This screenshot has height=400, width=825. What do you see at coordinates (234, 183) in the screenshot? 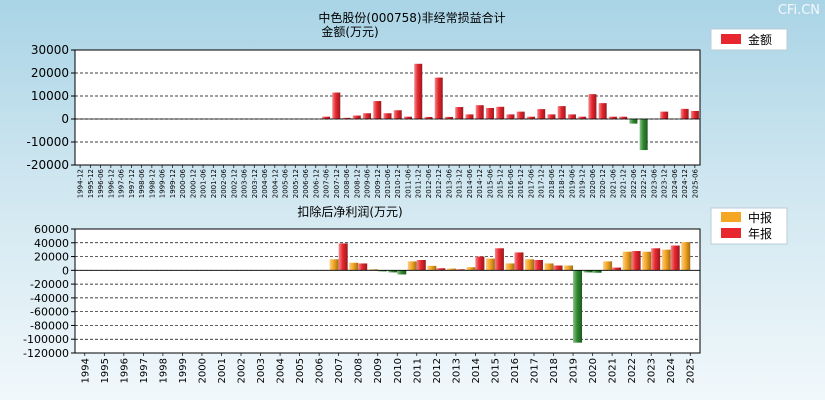
I see `x-tick-label: 2002-12` at bounding box center [234, 183].